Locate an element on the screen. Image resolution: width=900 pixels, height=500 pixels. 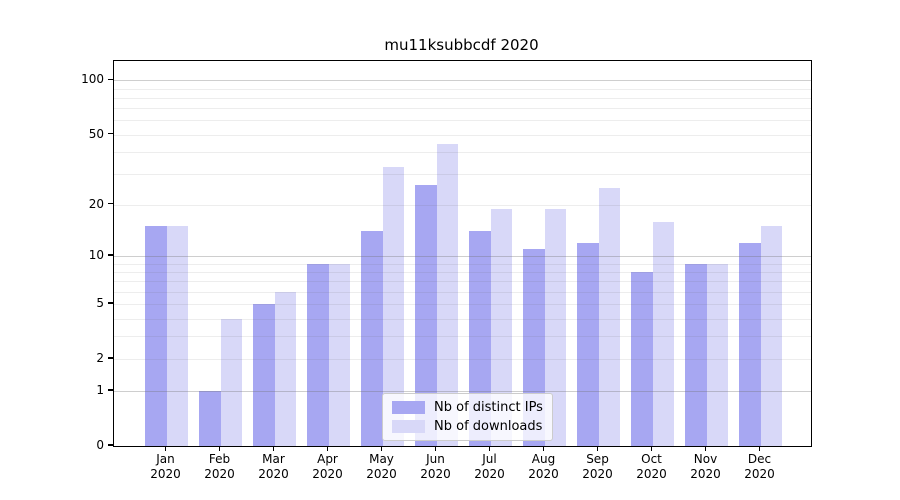
y-tick-label: 20 is located at coordinates (96, 203).